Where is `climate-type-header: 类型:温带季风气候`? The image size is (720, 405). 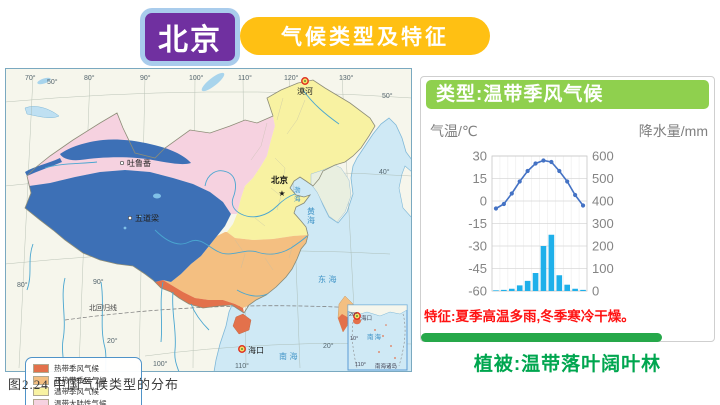
climate-type-header: 类型:温带季风气候 is located at coordinates (567, 94).